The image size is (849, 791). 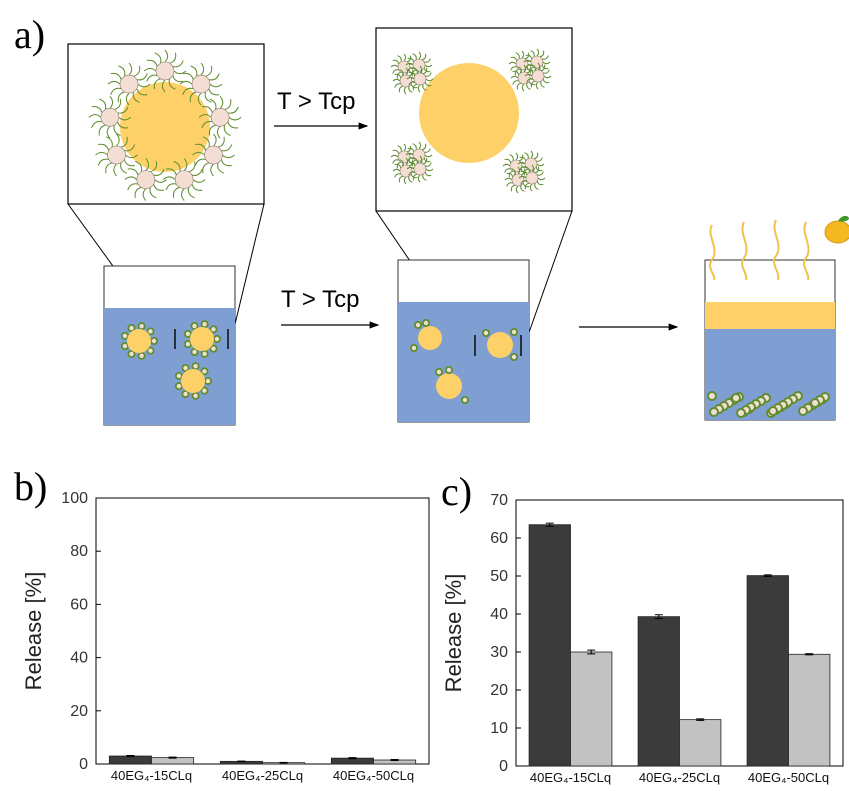 What do you see at coordinates (836, 229) in the screenshot?
I see `lemon-icon` at bounding box center [836, 229].